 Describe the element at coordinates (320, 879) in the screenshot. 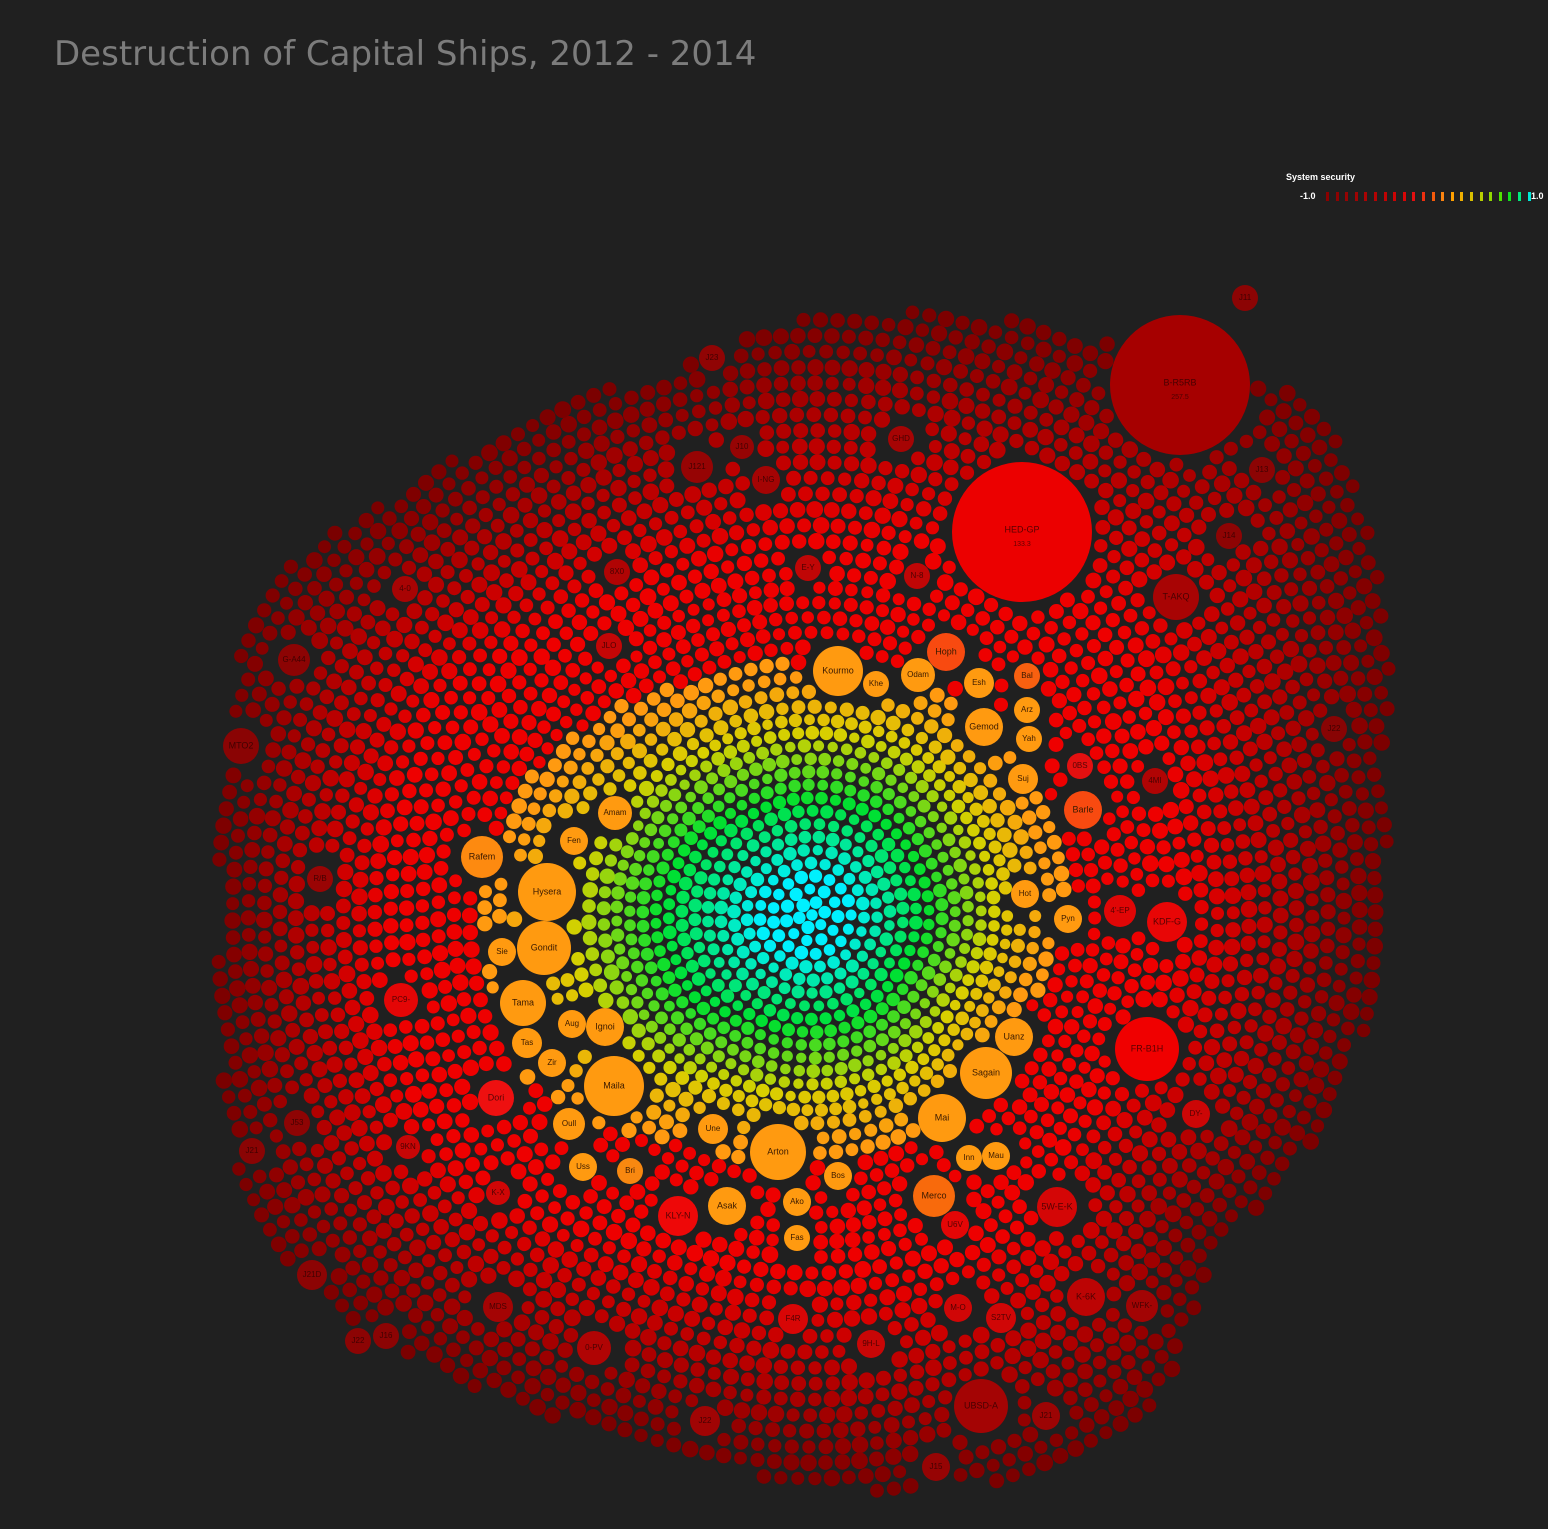

I see `system-bubble-labeled: R/B` at that location.